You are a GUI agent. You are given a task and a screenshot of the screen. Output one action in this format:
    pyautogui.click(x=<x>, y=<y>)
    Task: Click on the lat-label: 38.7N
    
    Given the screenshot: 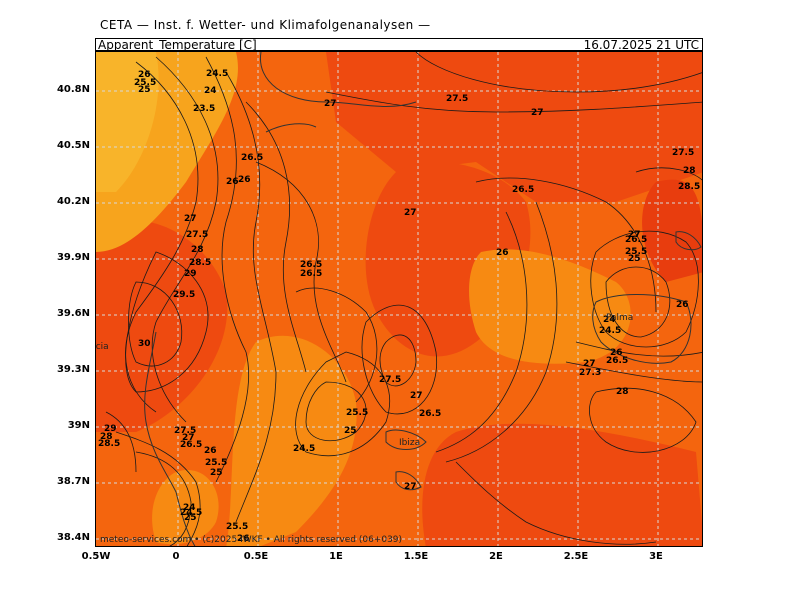 What is the action you would take?
    pyautogui.click(x=73, y=481)
    